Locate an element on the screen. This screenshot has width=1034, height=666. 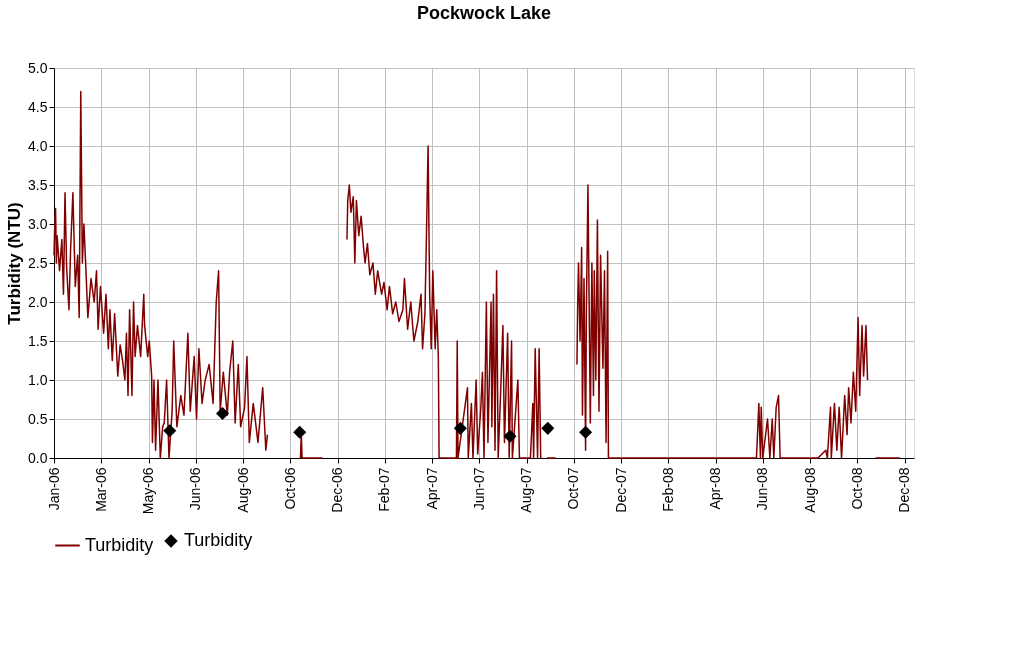
y-tick-label: 3.0 is located at coordinates (38, 223).